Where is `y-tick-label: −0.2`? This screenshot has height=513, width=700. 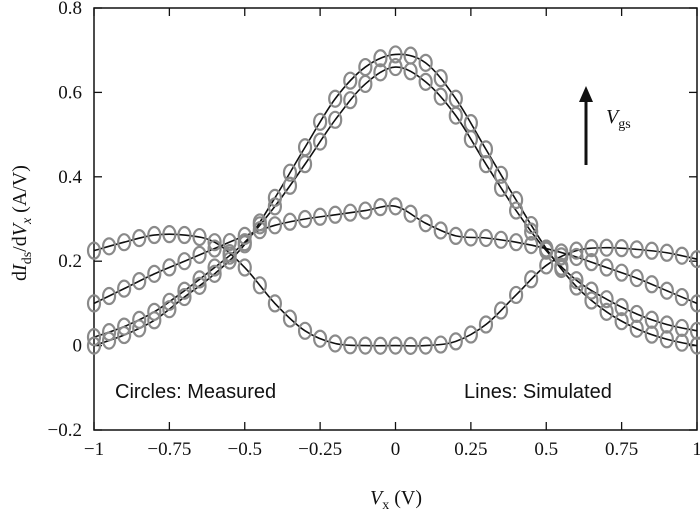
y-tick-label: −0.2 is located at coordinates (65, 430).